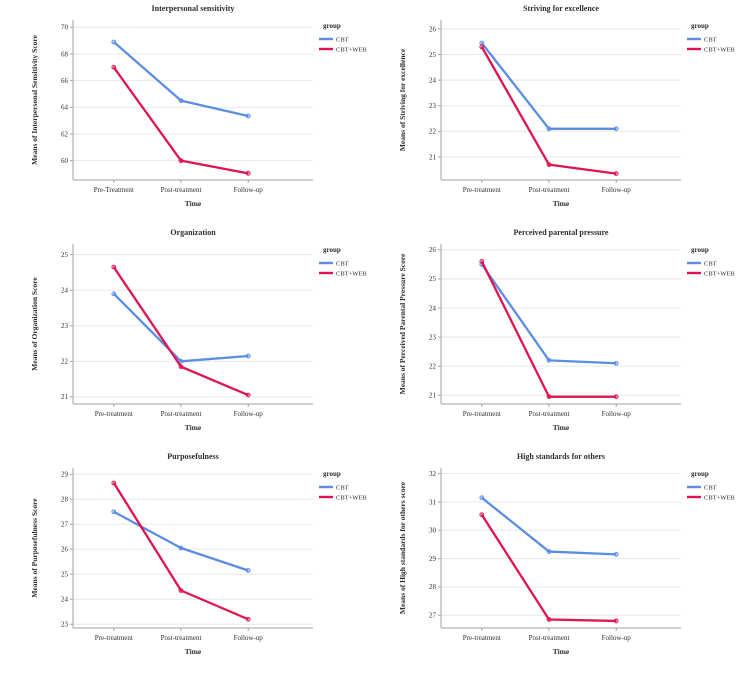  What do you see at coordinates (65, 28) in the screenshot?
I see `y-tick-label: 70` at bounding box center [65, 28].